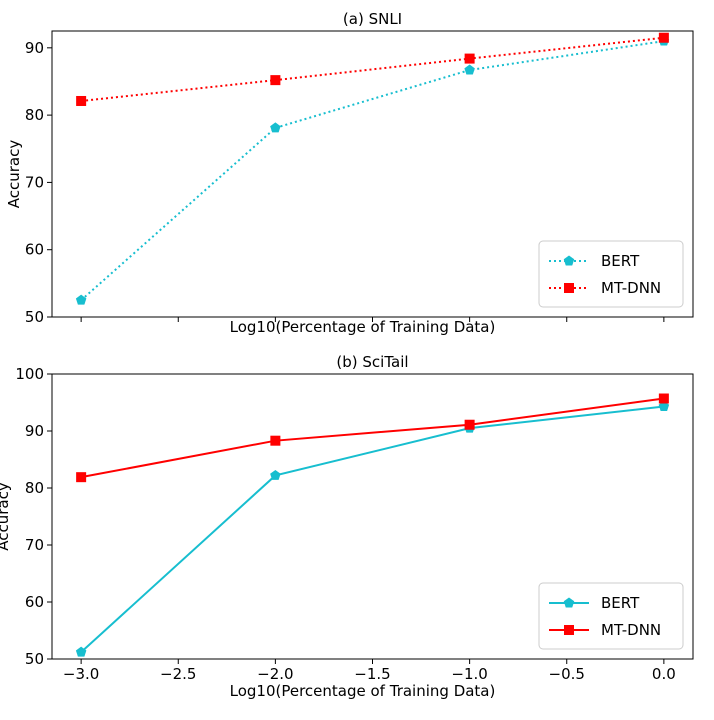 The image size is (714, 720). What do you see at coordinates (29, 374) in the screenshot?
I see `y-tick-label: 100` at bounding box center [29, 374].